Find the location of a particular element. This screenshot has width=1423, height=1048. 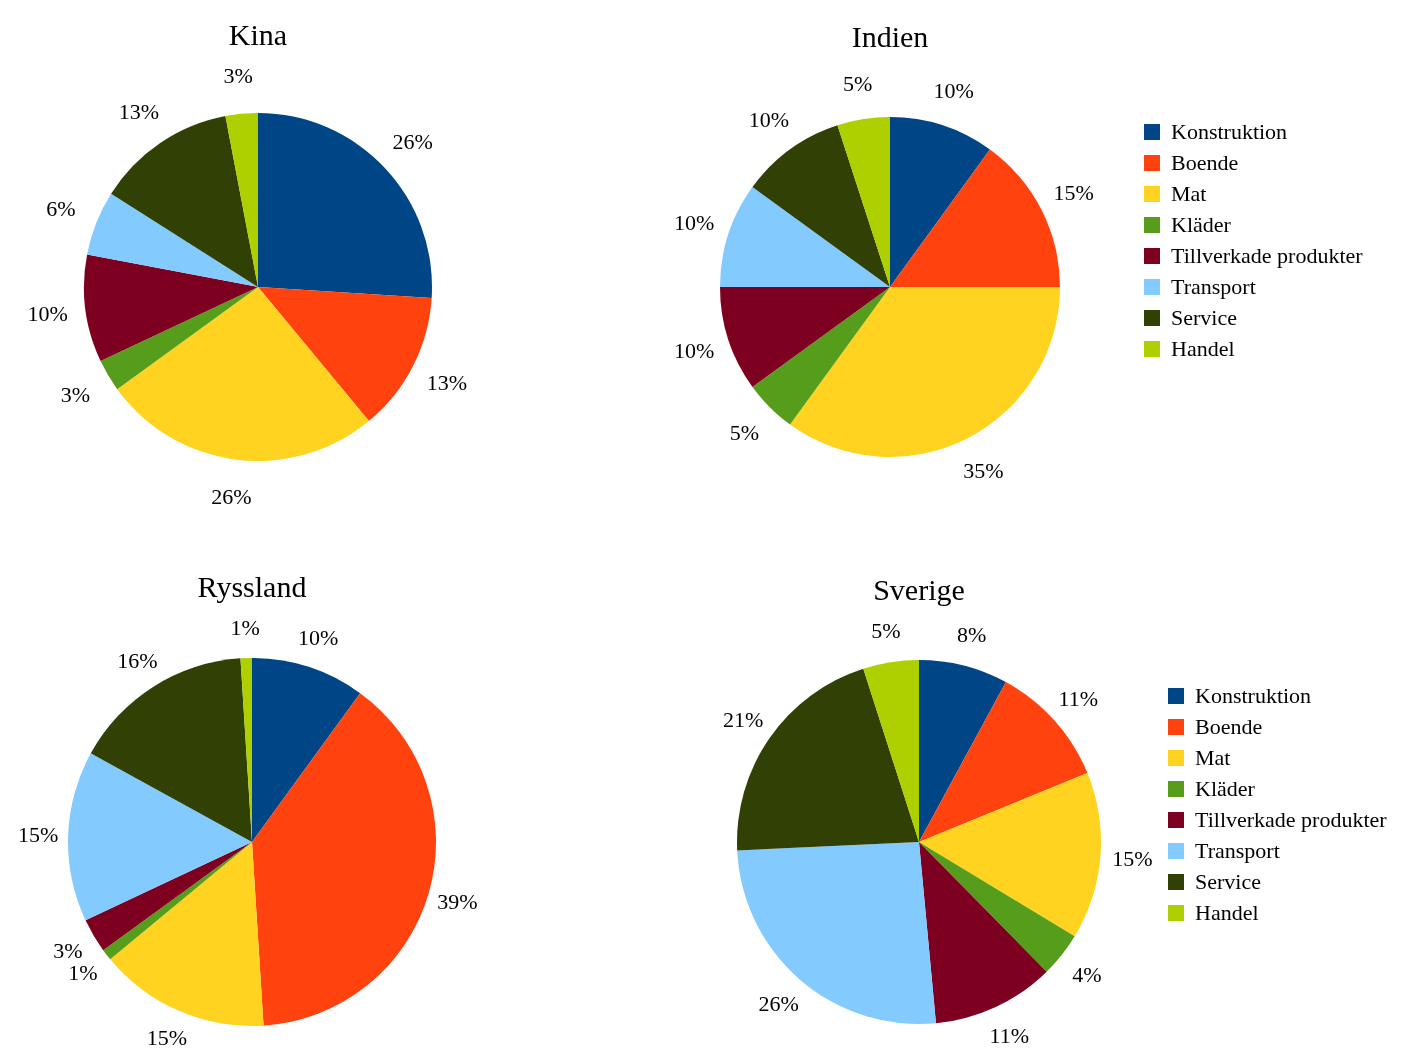

data-label: 6% is located at coordinates (61, 208).